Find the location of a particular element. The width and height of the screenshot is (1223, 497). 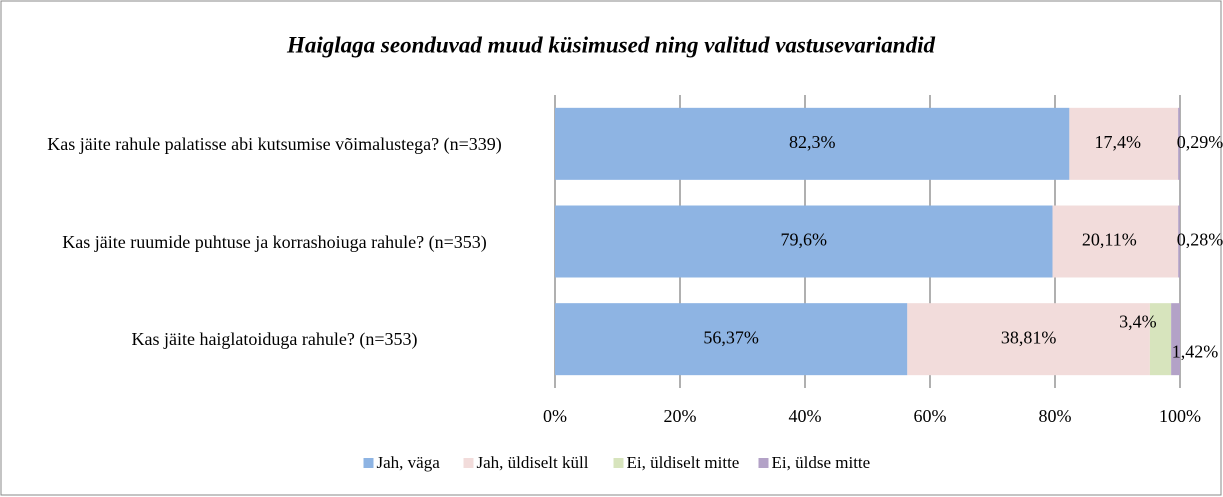

data-label: 82,3% is located at coordinates (812, 142).